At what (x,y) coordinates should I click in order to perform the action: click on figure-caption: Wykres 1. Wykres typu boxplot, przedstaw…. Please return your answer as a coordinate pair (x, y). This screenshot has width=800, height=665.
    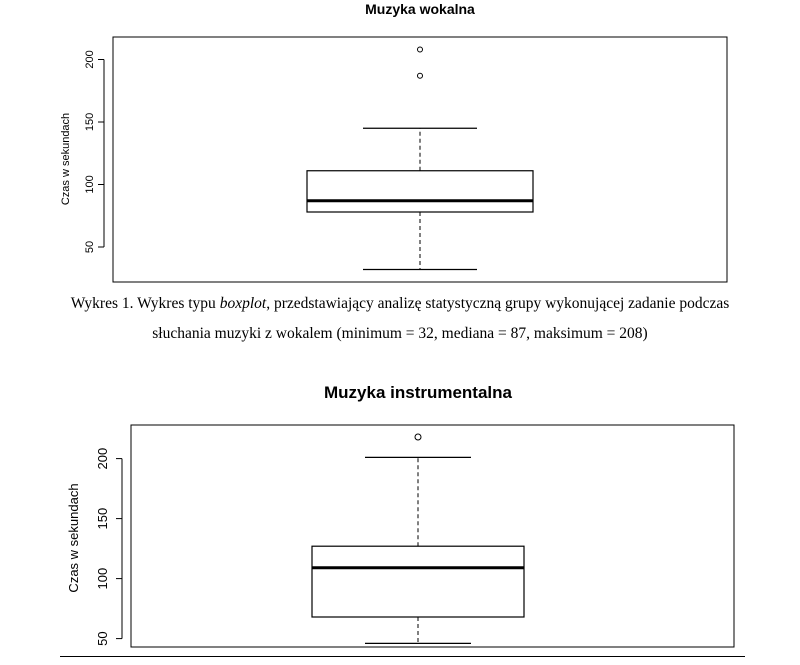
    Looking at the image, I should click on (400, 319).